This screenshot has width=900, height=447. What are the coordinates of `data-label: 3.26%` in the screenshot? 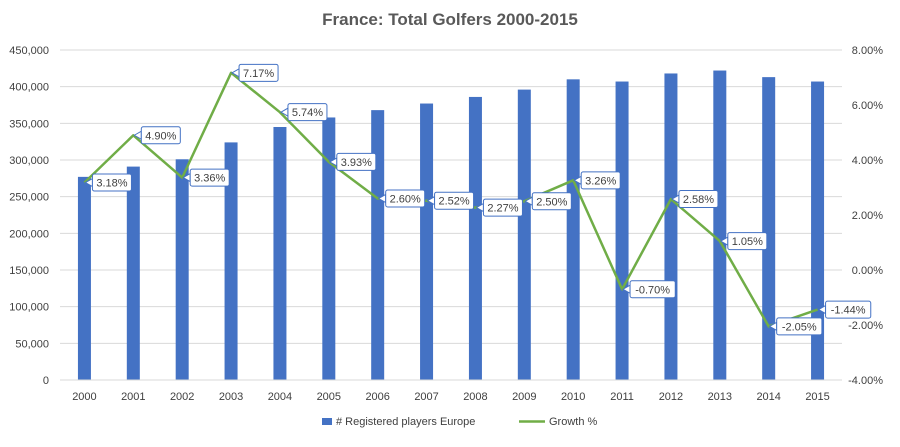 It's located at (597, 180).